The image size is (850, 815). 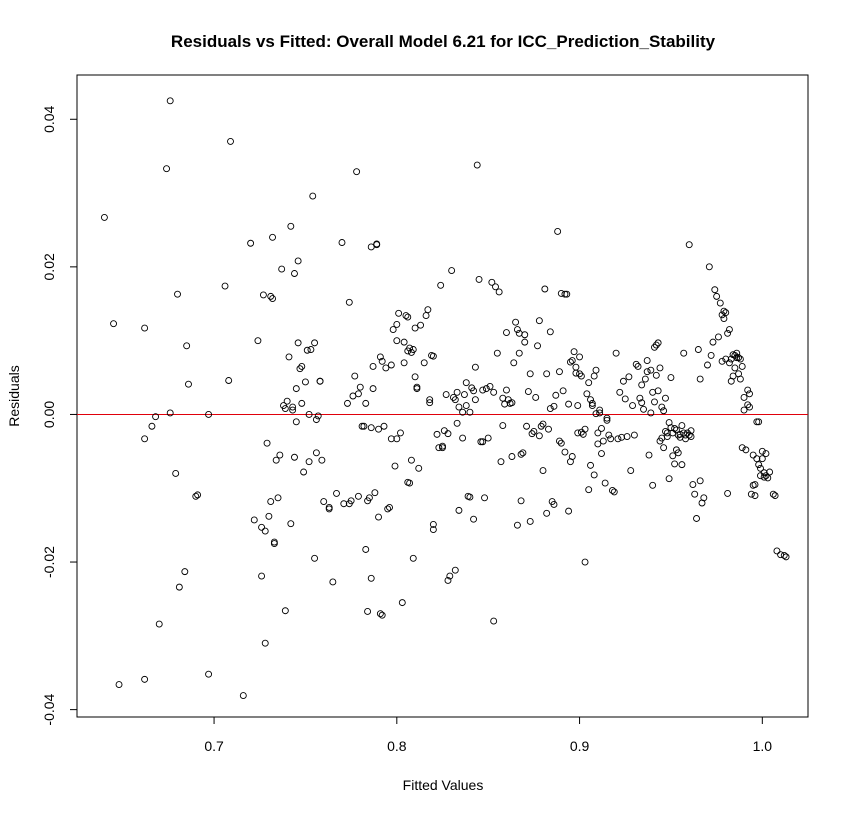 What do you see at coordinates (488, 735) in the screenshot?
I see `x-axis: 0.7 0.8 0.9 1.0` at bounding box center [488, 735].